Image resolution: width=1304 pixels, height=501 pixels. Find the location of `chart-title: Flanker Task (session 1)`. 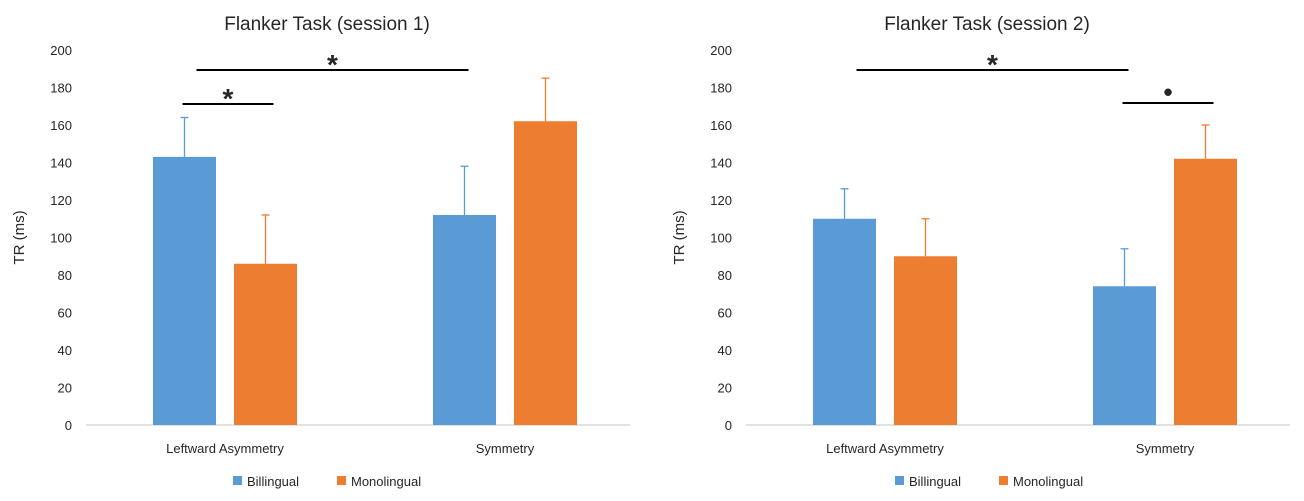

chart-title: Flanker Task (session 1) is located at coordinates (327, 24).